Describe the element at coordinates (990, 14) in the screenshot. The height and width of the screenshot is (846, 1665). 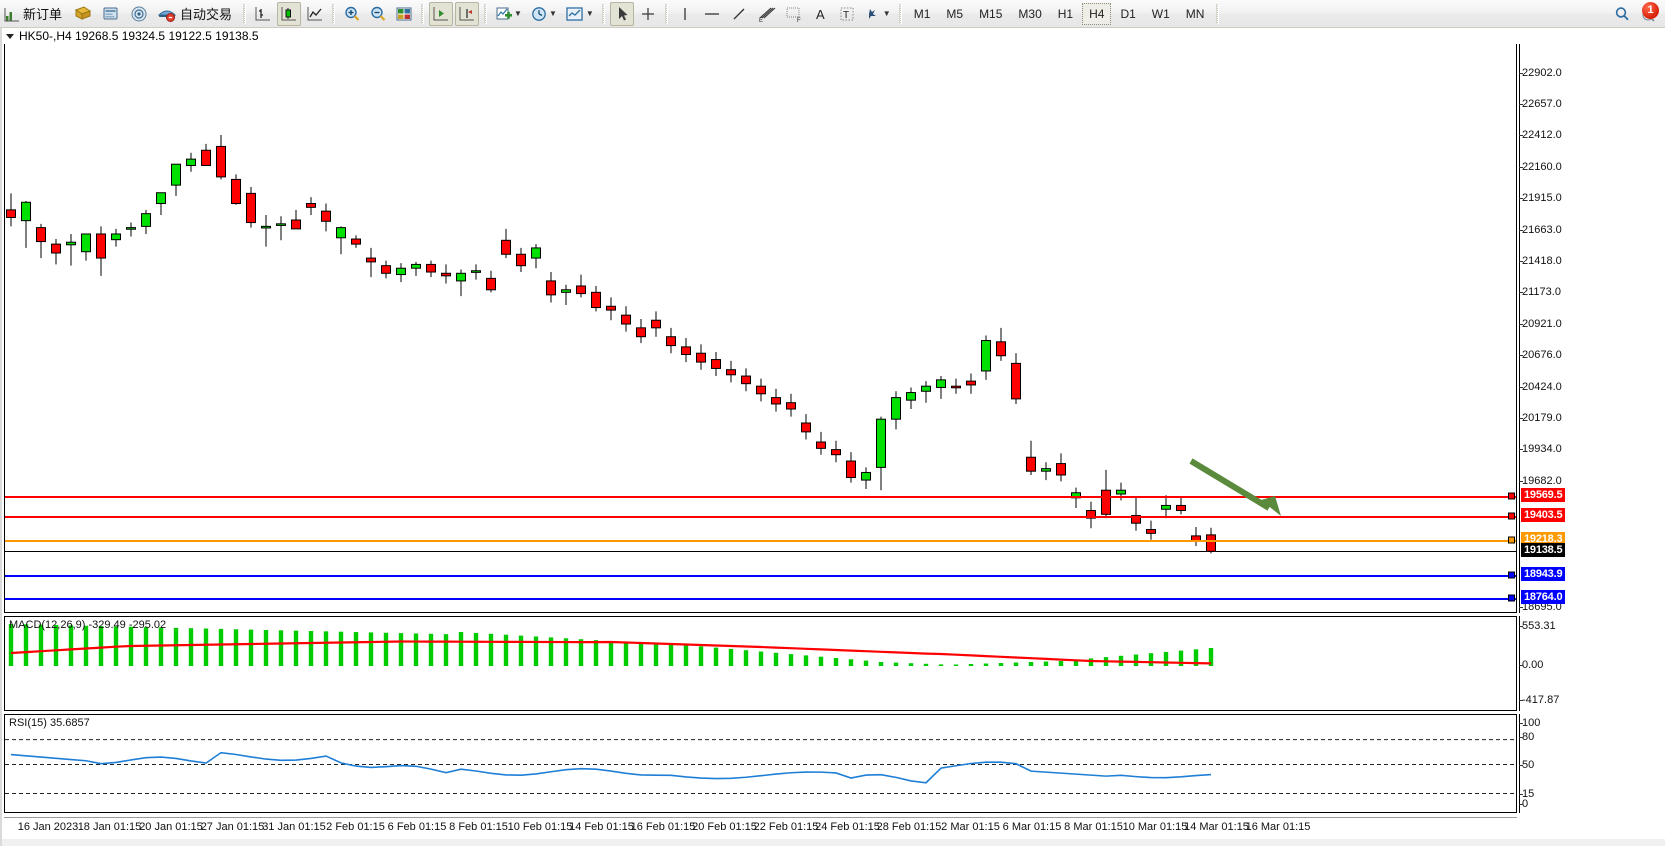
I see `timeframe-m15: M15` at that location.